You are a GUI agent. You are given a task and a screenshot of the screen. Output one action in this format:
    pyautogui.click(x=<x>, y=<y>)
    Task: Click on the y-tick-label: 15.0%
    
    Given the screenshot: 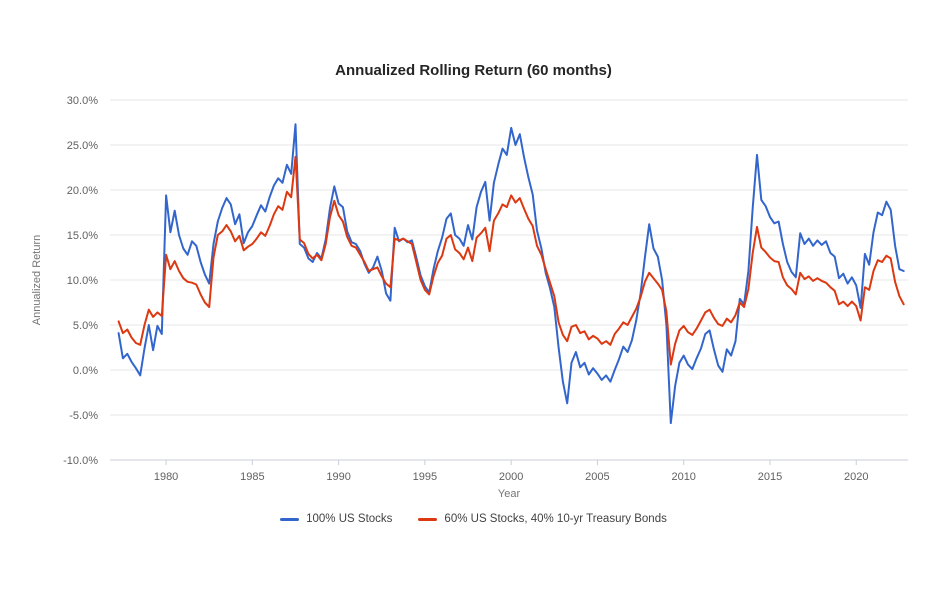 What is the action you would take?
    pyautogui.click(x=82, y=236)
    